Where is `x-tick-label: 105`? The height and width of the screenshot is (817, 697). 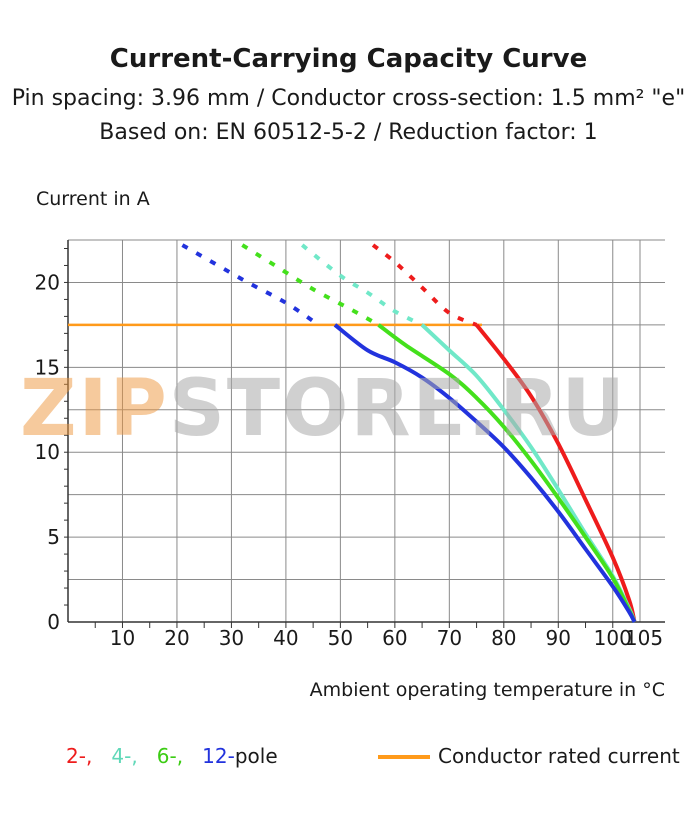
x-tick-label: 105 is located at coordinates (644, 638).